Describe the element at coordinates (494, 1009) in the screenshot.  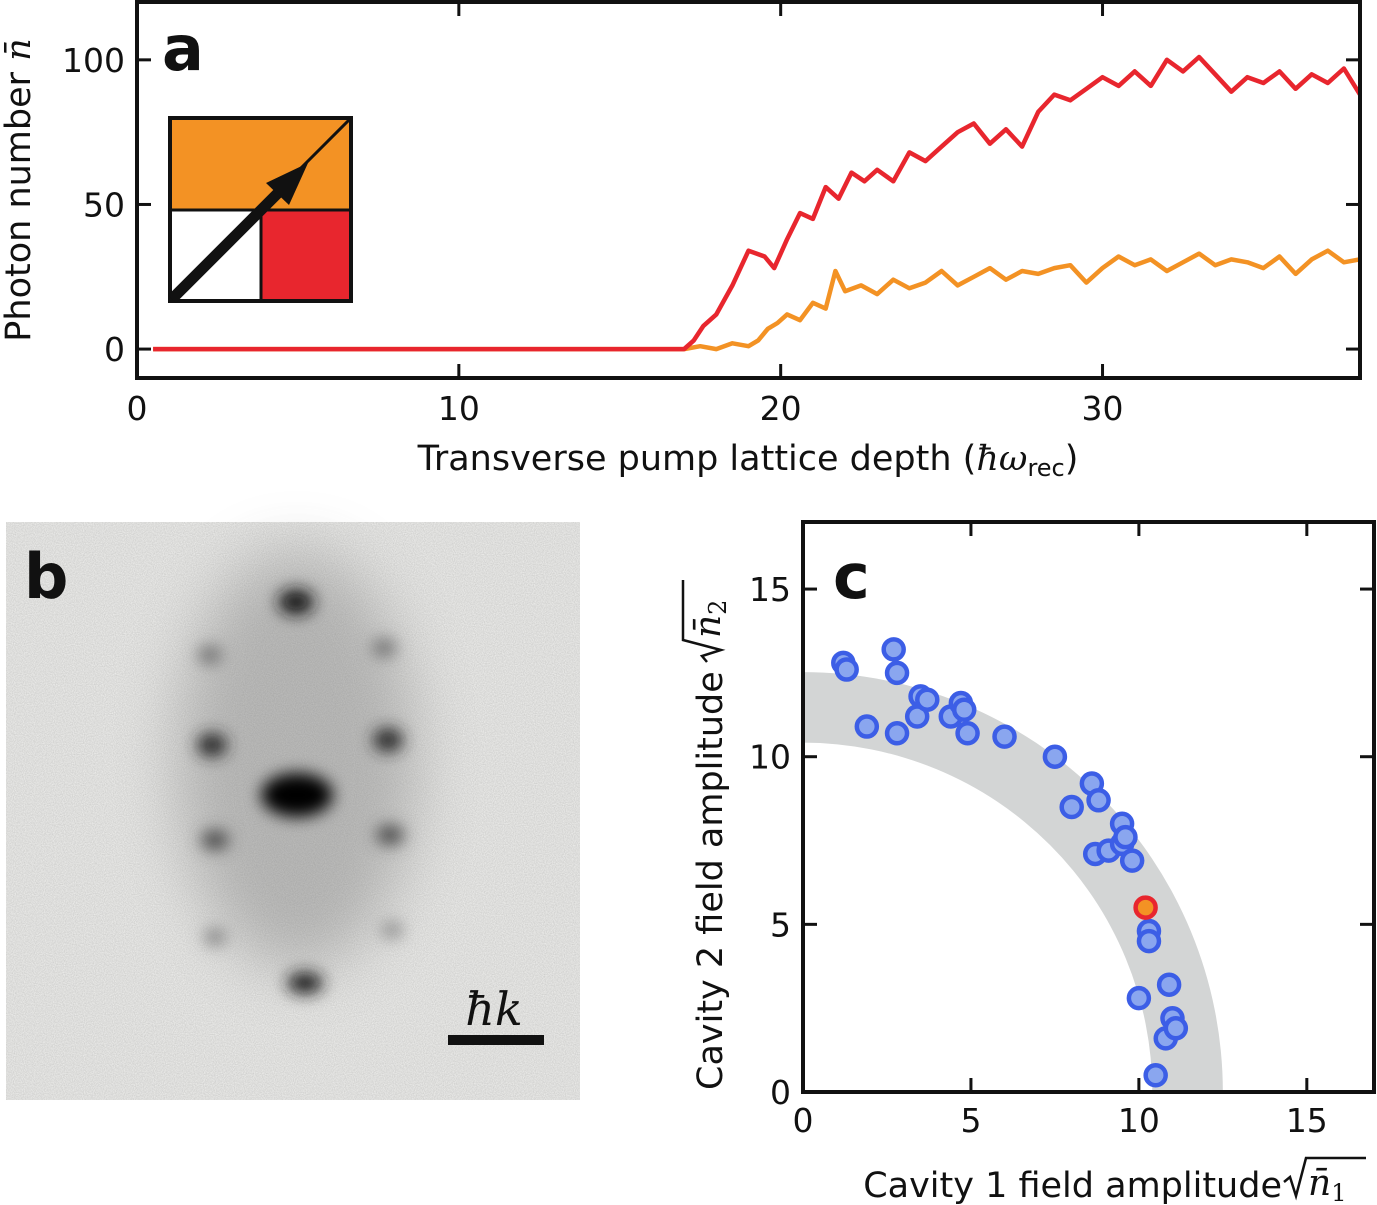
I see `scalebar-label: ħk` at that location.